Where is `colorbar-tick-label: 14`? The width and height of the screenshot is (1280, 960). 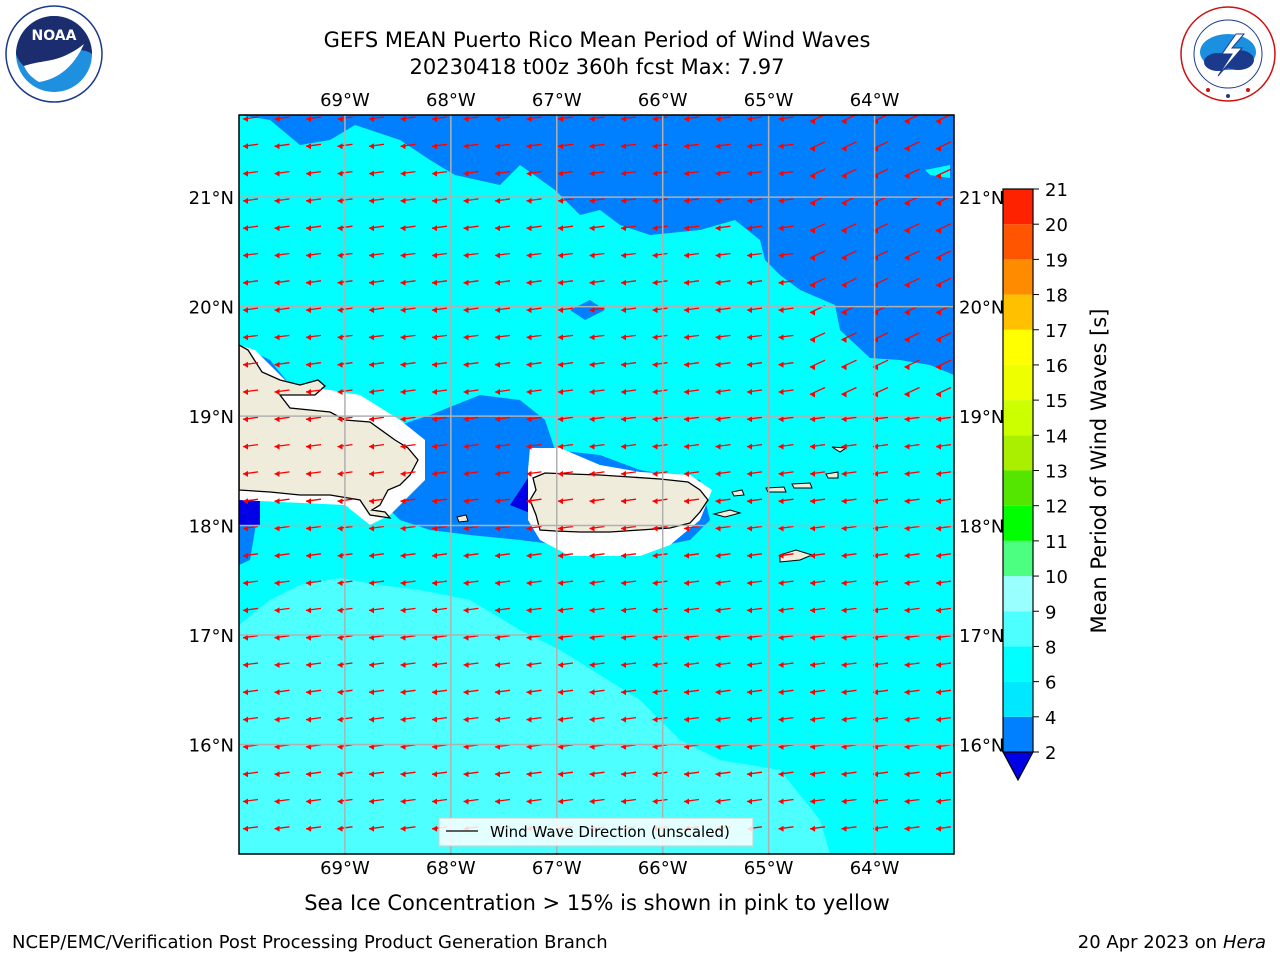
colorbar-tick-label: 14 is located at coordinates (1056, 436).